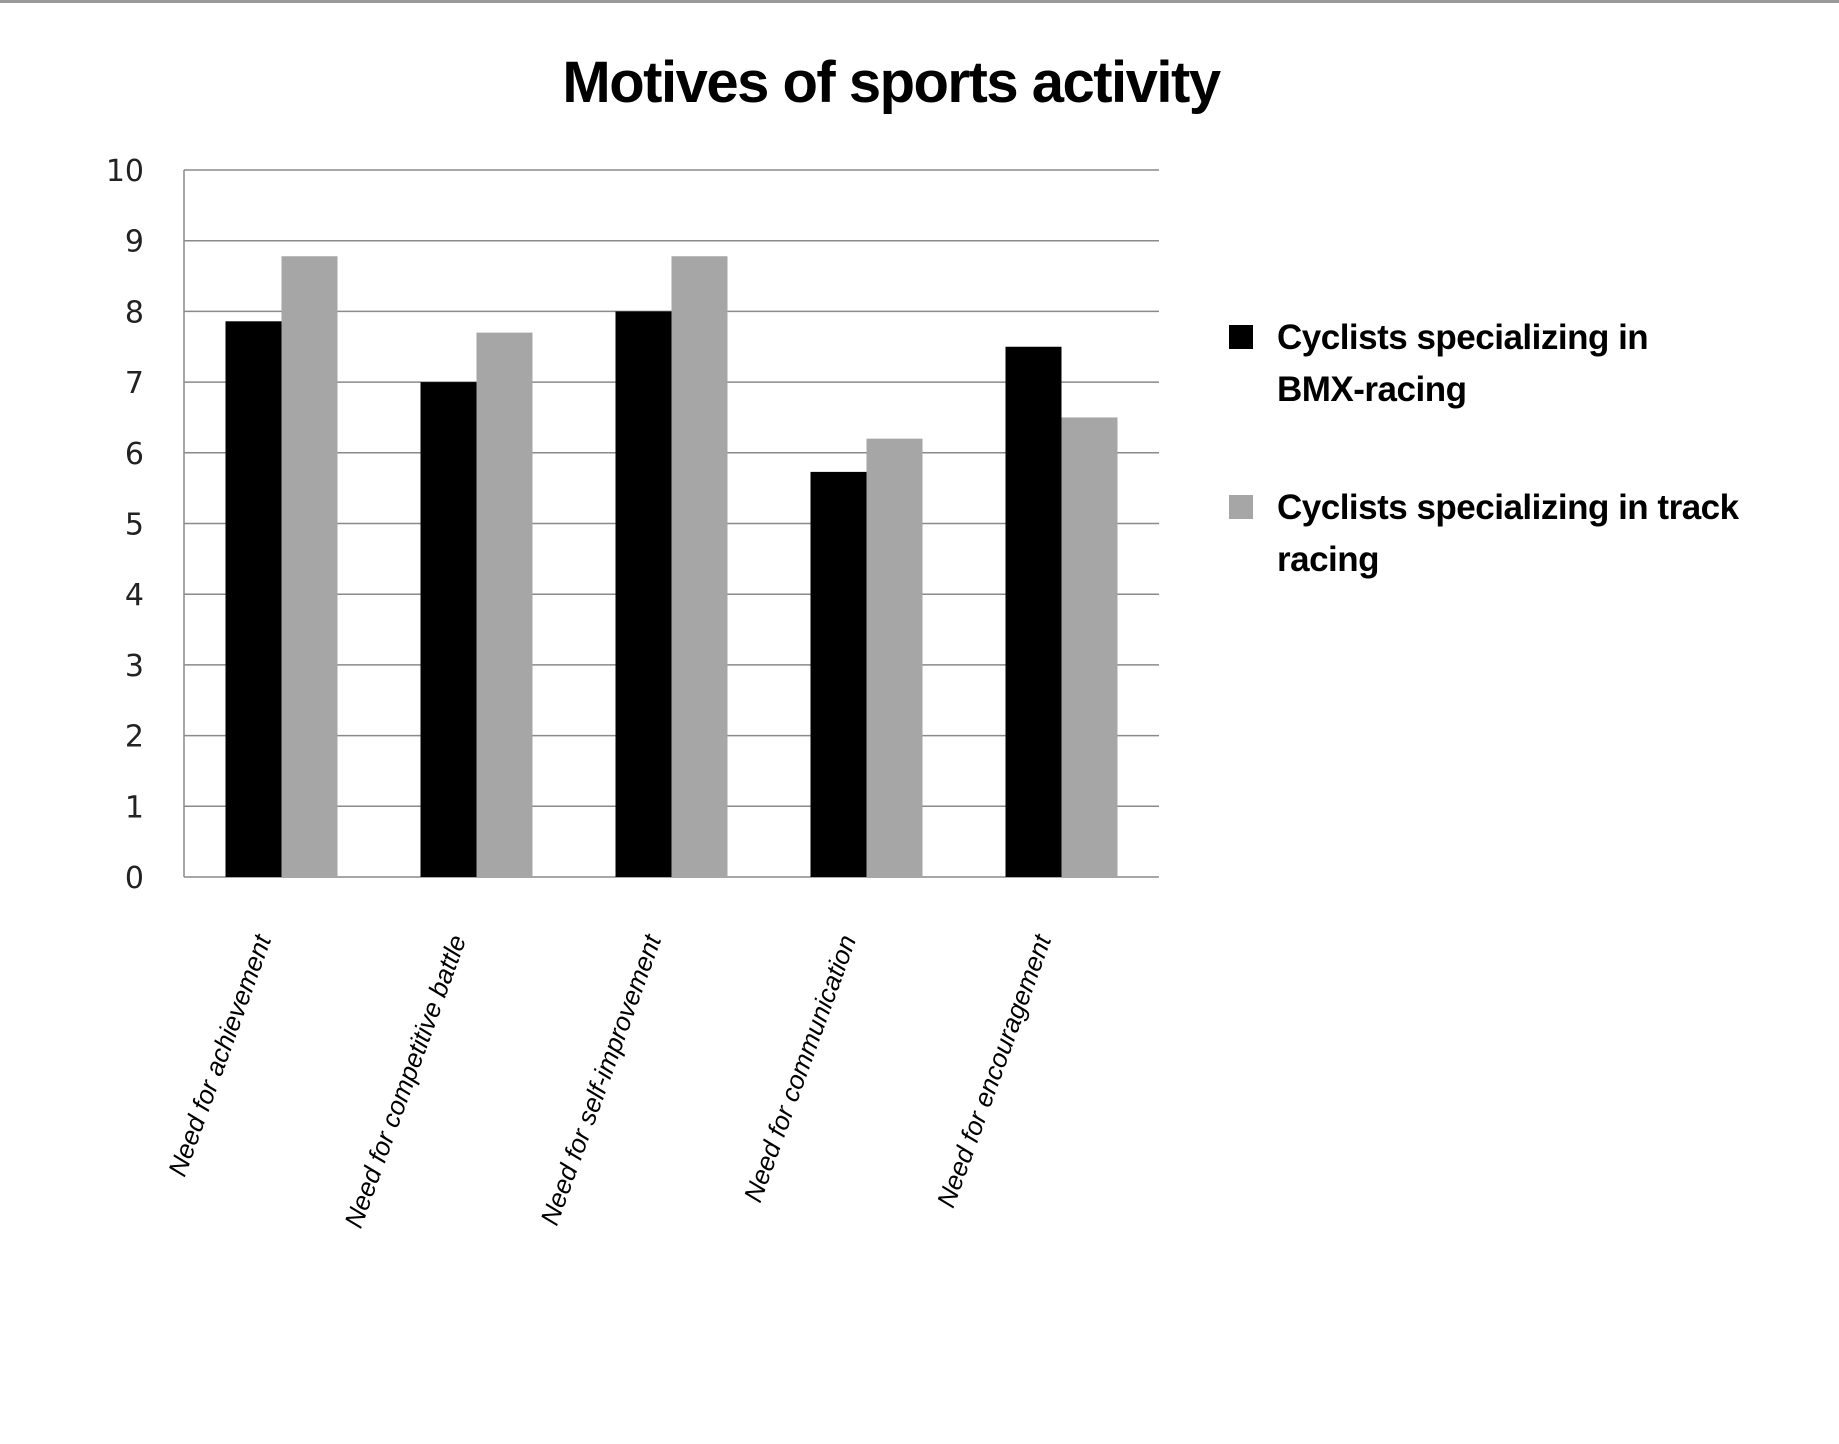 This screenshot has height=1444, width=1839. Describe the element at coordinates (134, 737) in the screenshot. I see `y-tick-label: 2` at that location.